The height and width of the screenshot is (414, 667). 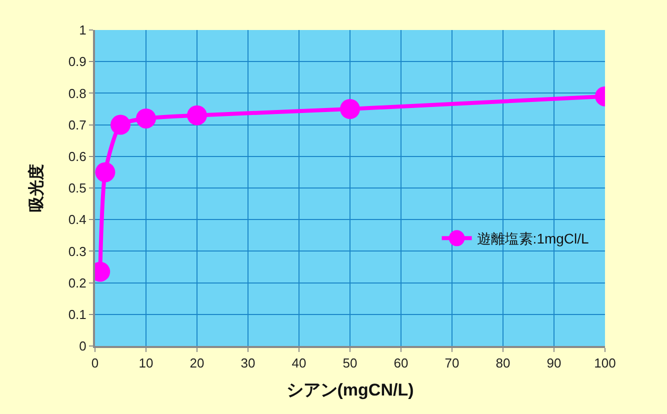 I want to click on x-tick-label: 50, so click(x=350, y=363).